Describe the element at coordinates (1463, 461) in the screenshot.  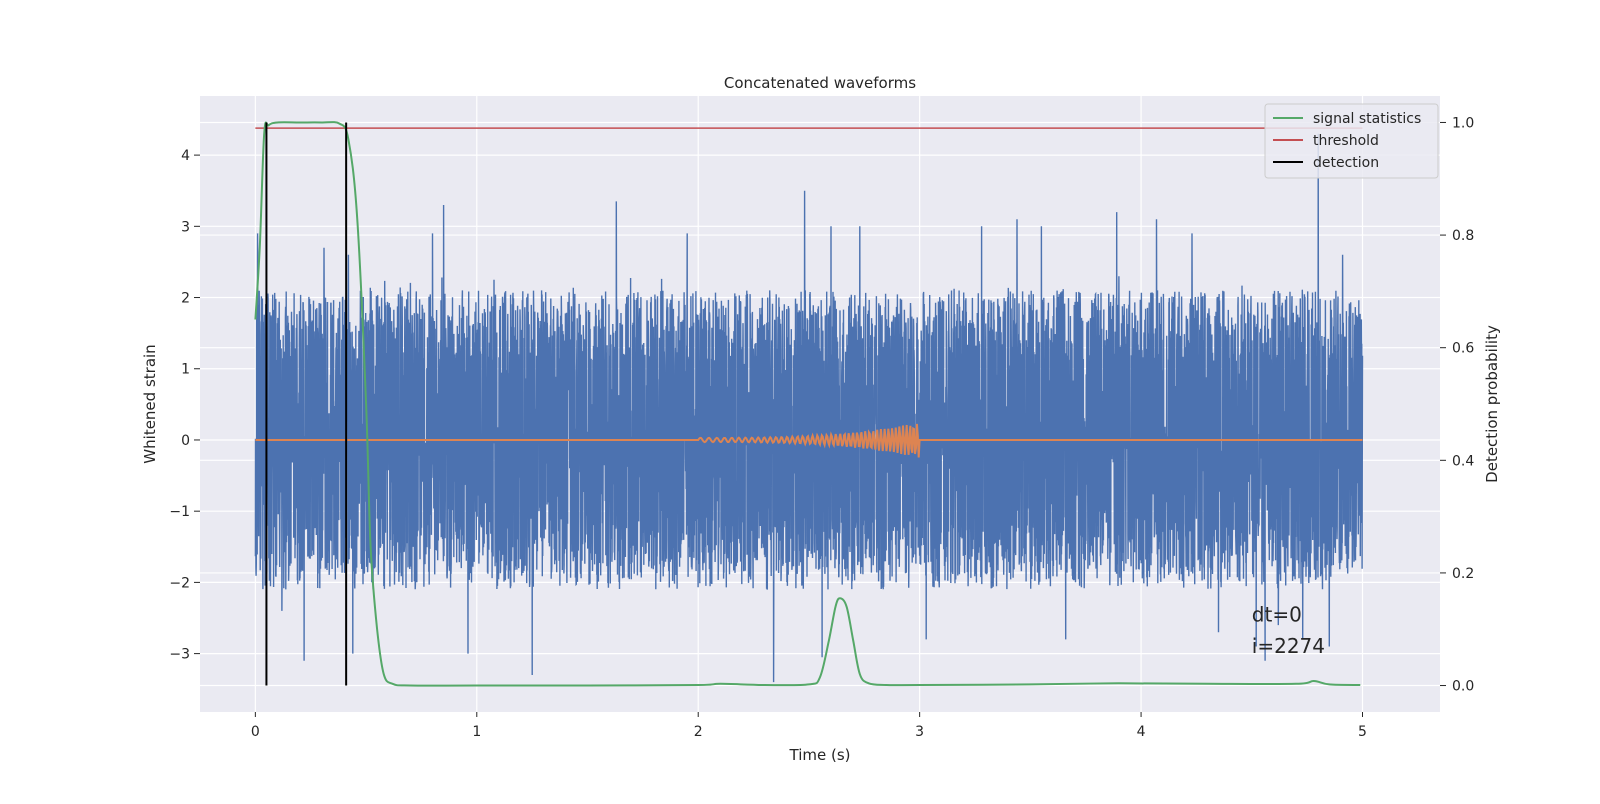
I see `y2-tick-label: 0.4` at that location.